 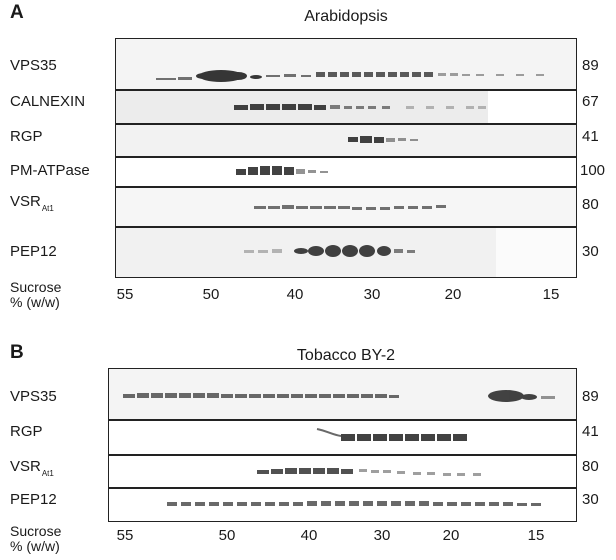 What do you see at coordinates (32, 468) in the screenshot?
I see `row-label-b-vsr: VSRAt1` at bounding box center [32, 468].